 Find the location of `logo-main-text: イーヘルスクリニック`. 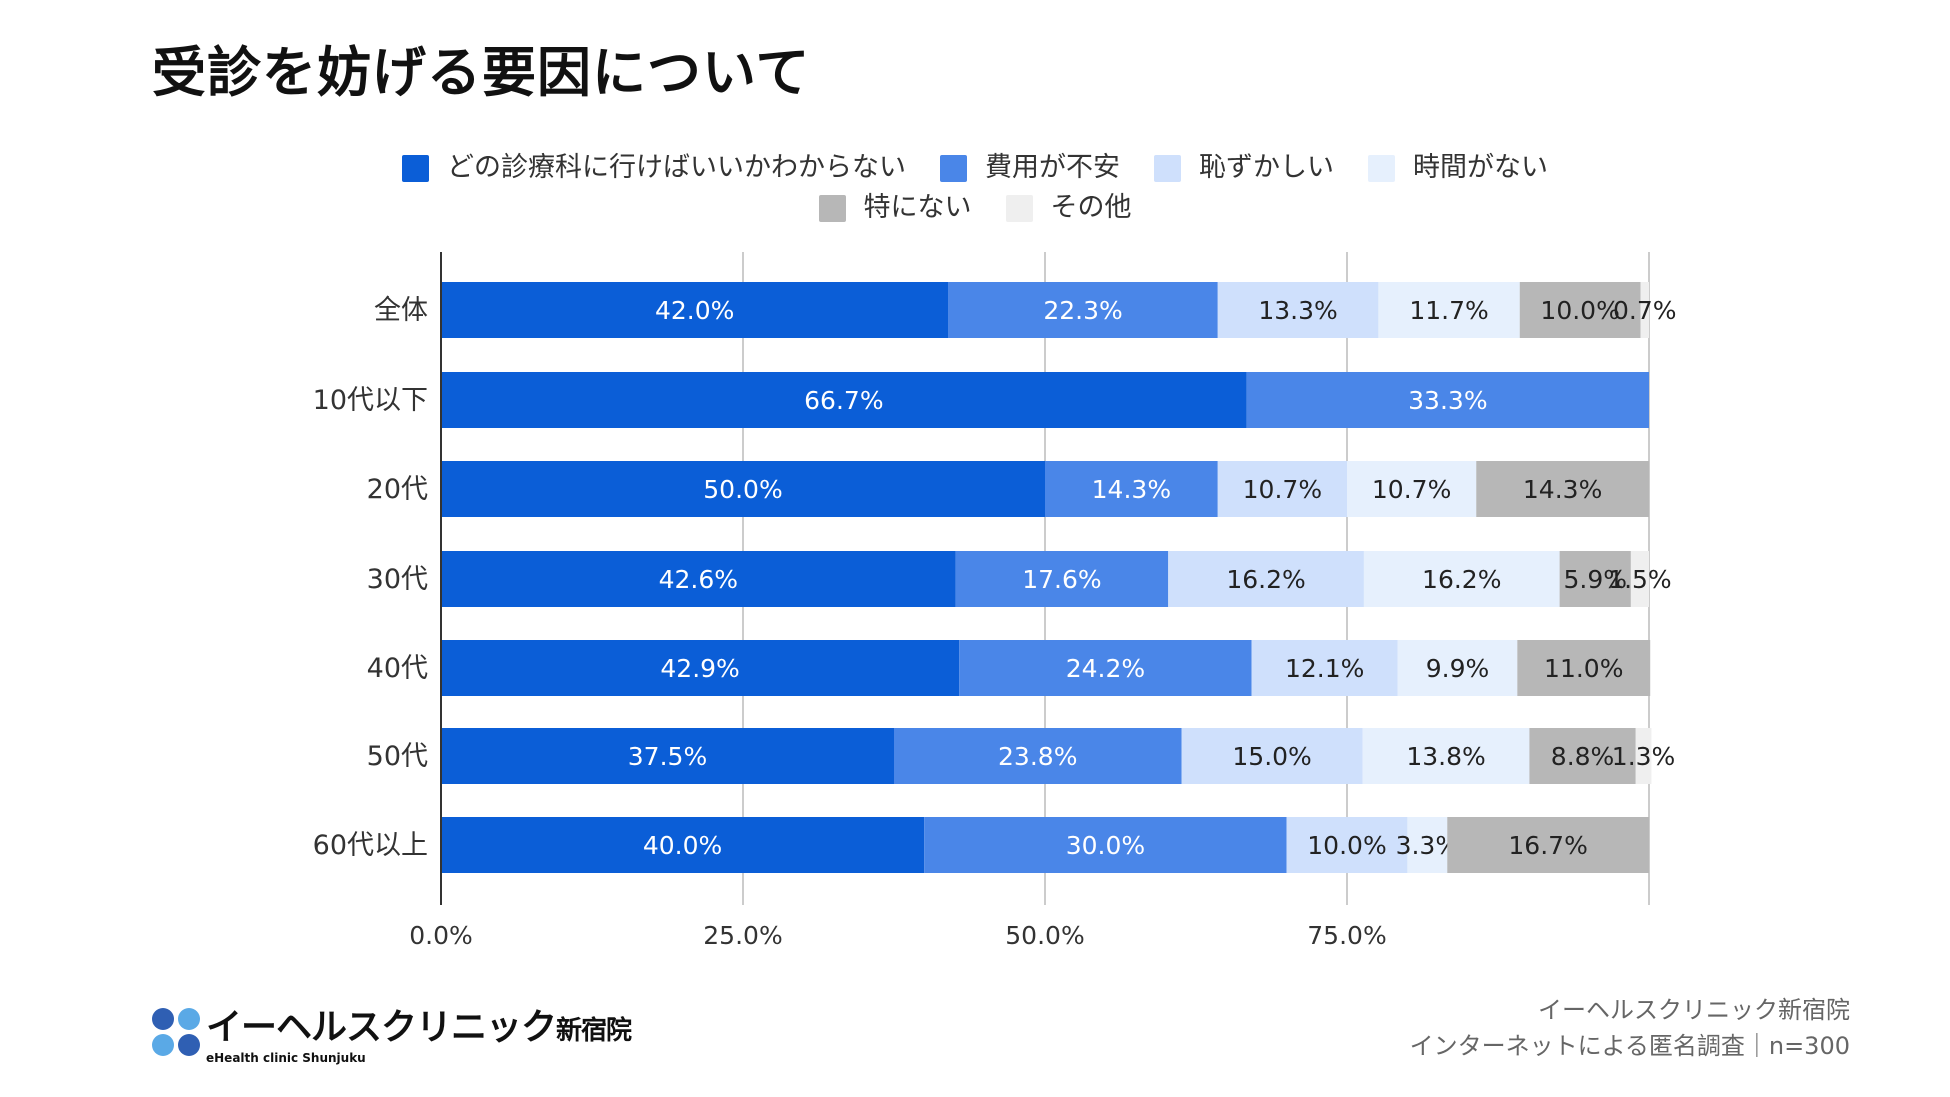

logo-main-text: イーヘルスクリニック is located at coordinates (381, 1027).